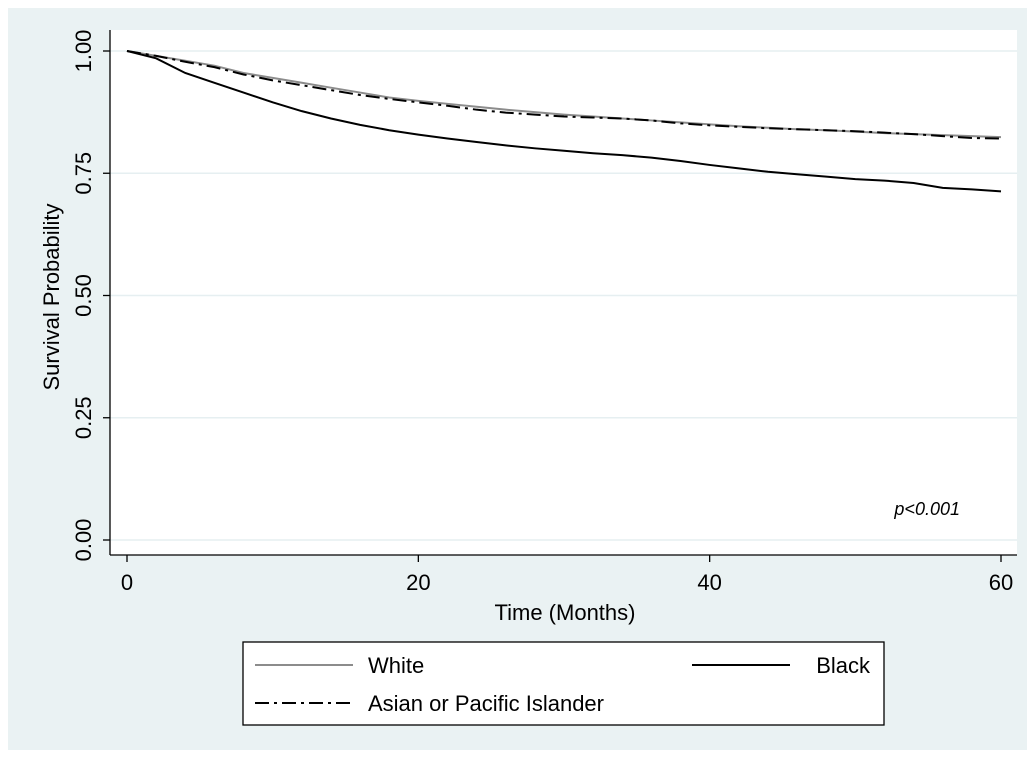 The height and width of the screenshot is (758, 1035). Describe the element at coordinates (83, 417) in the screenshot. I see `y-tick-label: 0.25` at that location.